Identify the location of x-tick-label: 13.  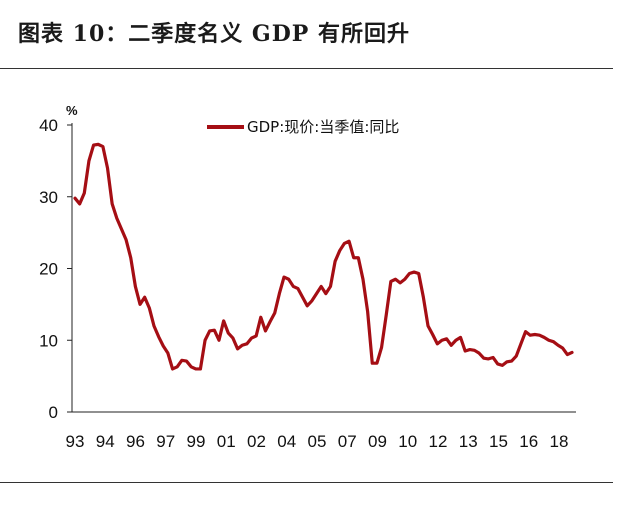
(468, 441).